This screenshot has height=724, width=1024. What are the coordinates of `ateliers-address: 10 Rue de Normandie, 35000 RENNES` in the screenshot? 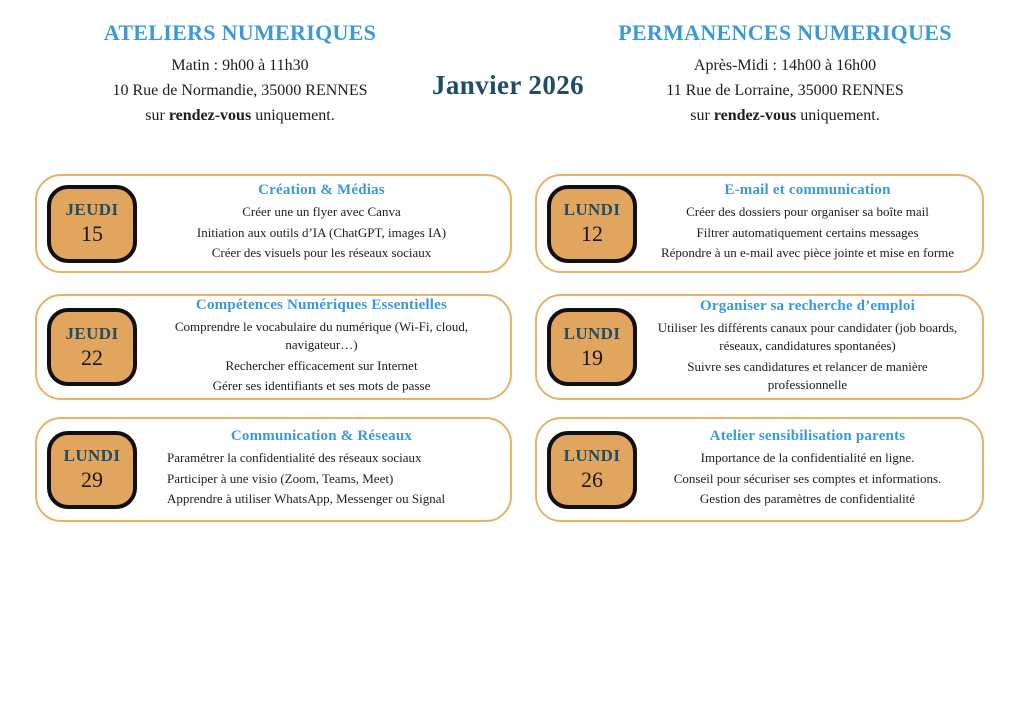 It's located at (240, 90).